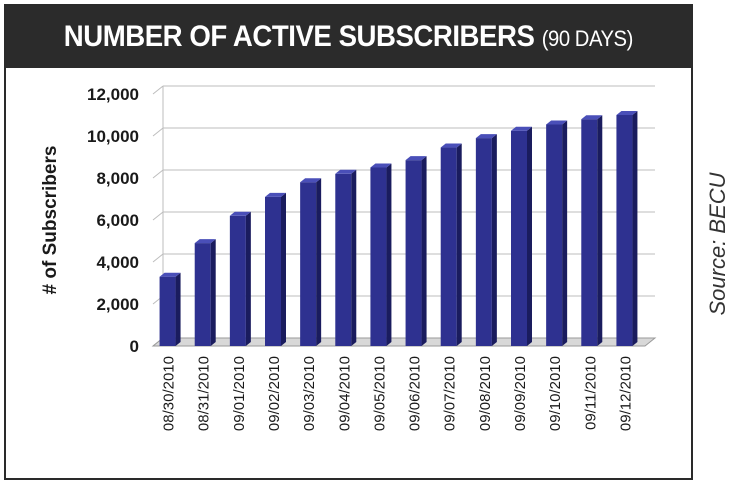 The image size is (740, 488). Describe the element at coordinates (450, 393) in the screenshot. I see `x-tick-label: 09/07/2010` at that location.